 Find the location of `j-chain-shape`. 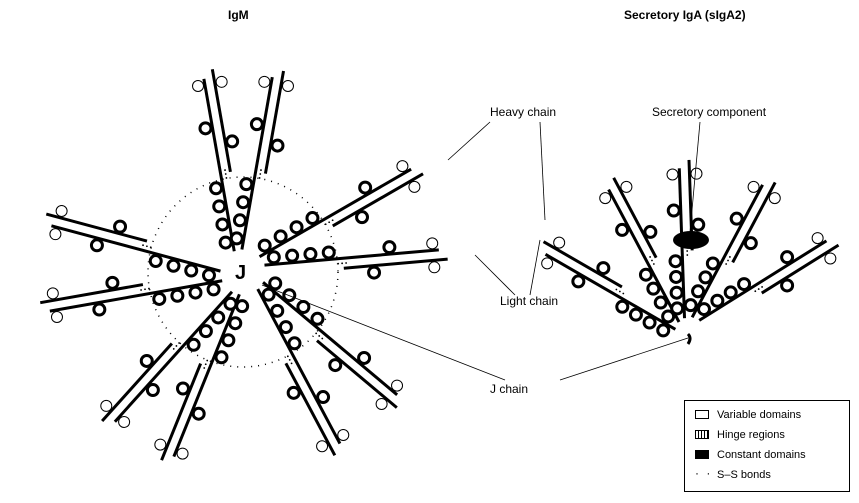

j-chain-shape is located at coordinates (689, 338).